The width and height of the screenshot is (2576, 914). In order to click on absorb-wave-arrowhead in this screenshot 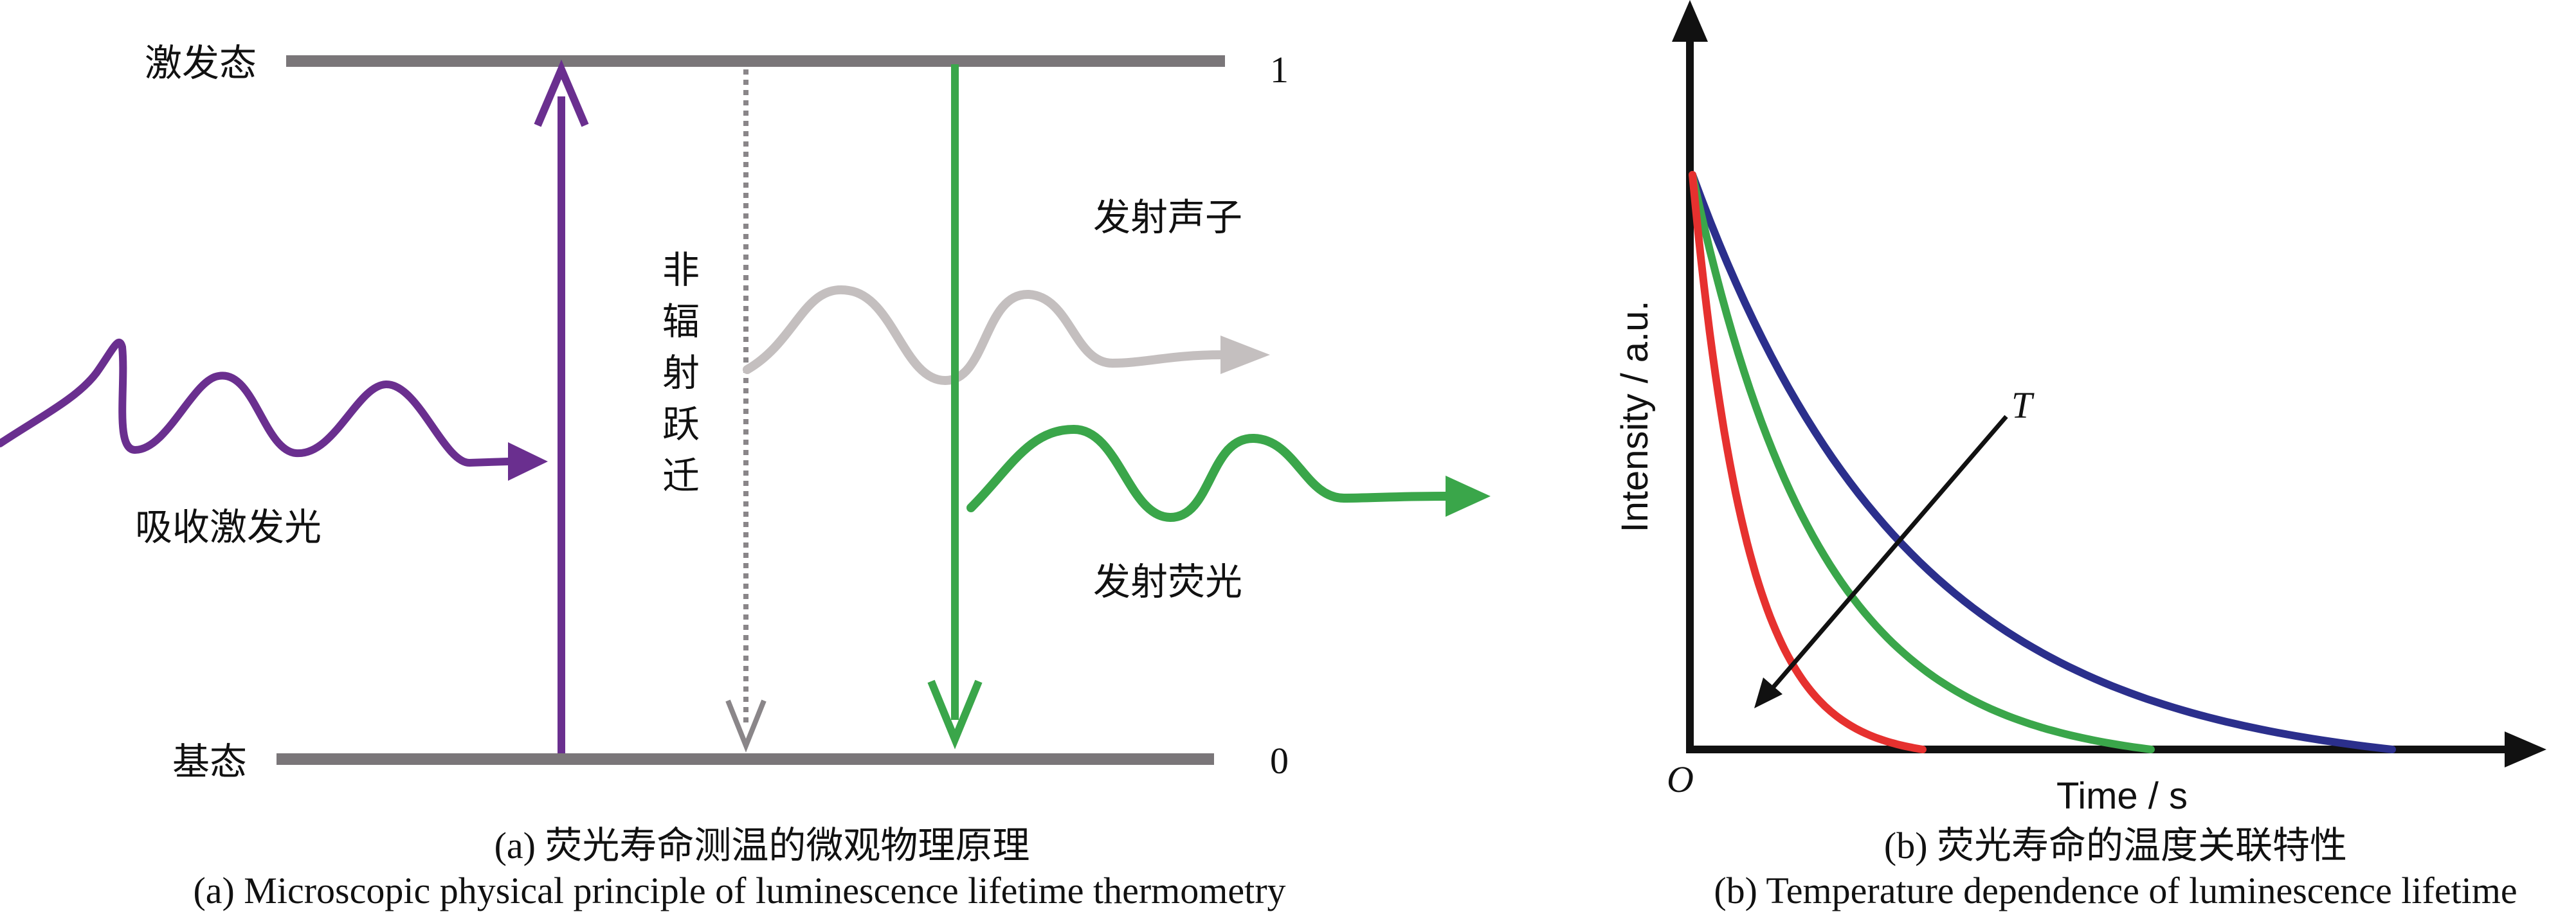, I will do `click(528, 461)`.